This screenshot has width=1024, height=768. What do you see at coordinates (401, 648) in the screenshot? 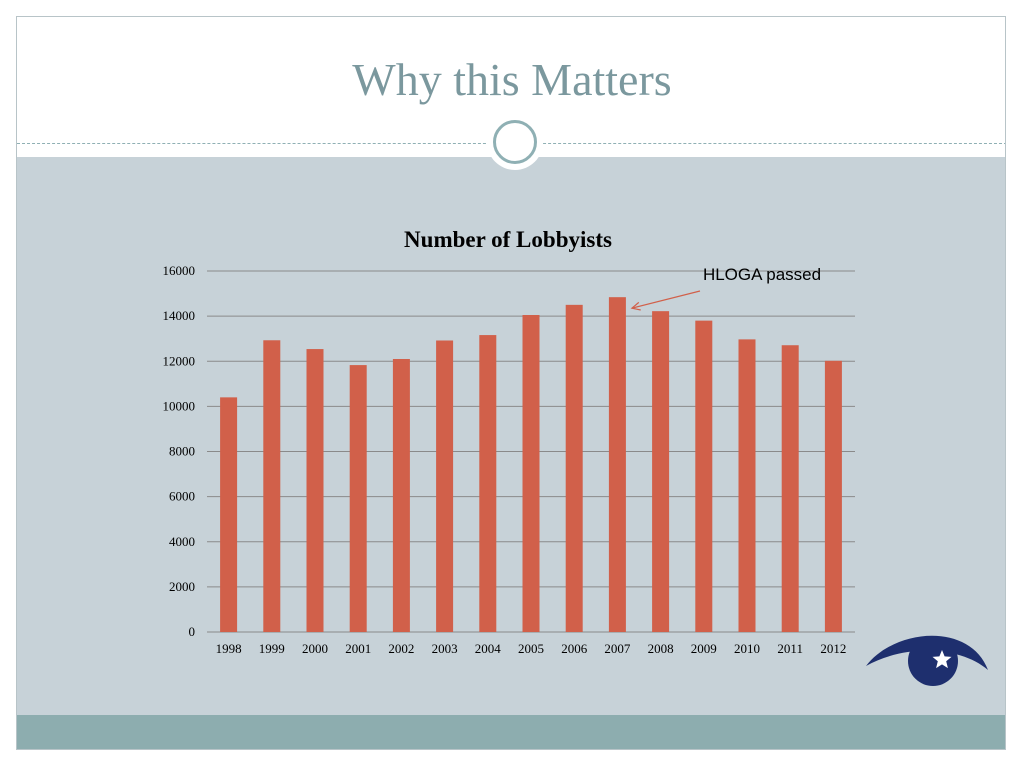
I see `x-tick-label: 2002` at bounding box center [401, 648].